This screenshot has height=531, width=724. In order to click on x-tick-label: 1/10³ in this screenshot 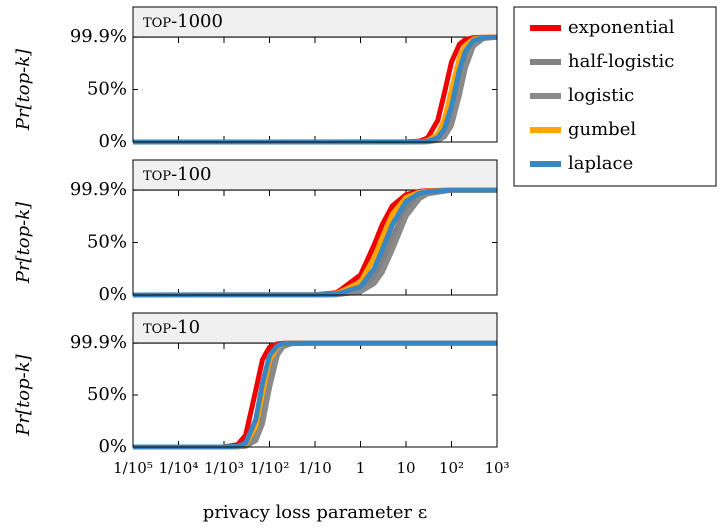, I will do `click(224, 468)`.